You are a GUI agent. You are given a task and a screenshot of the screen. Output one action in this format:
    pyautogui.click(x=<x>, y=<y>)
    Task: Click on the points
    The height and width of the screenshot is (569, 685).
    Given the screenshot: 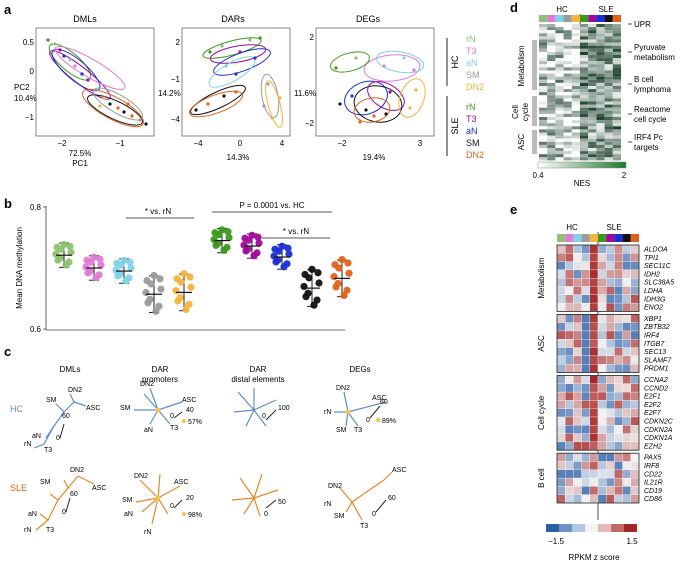 What is the action you would take?
    pyautogui.click(x=376, y=90)
    